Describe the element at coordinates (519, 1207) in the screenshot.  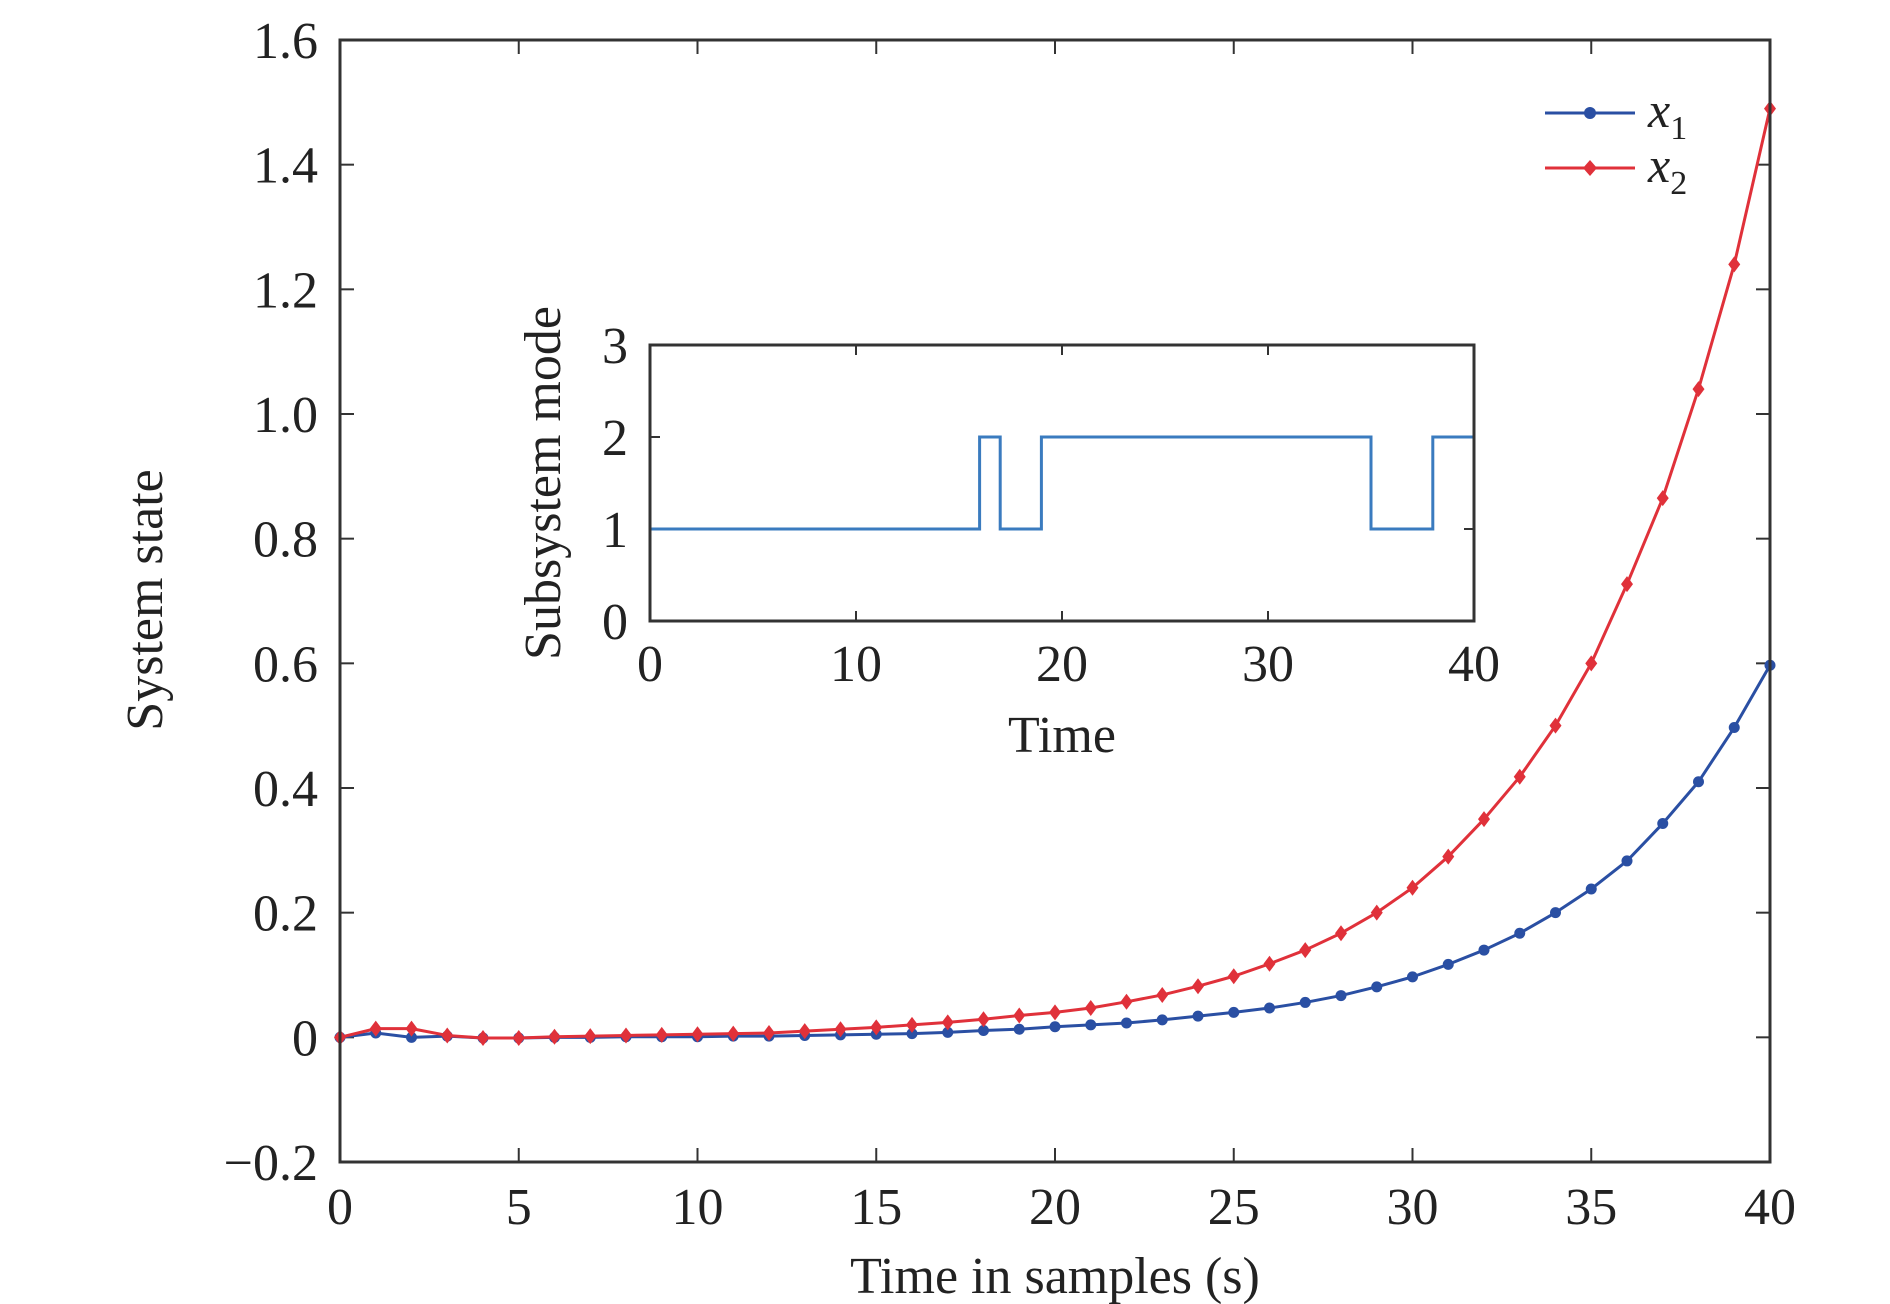
I see `main-x-tick-label: 5` at that location.